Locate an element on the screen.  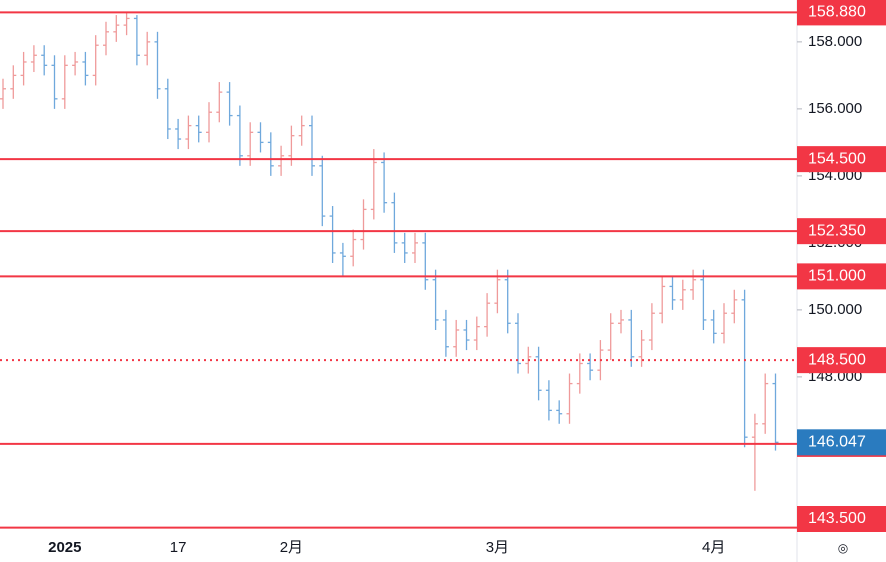
x-tick-label: 3月 is located at coordinates (497, 547).